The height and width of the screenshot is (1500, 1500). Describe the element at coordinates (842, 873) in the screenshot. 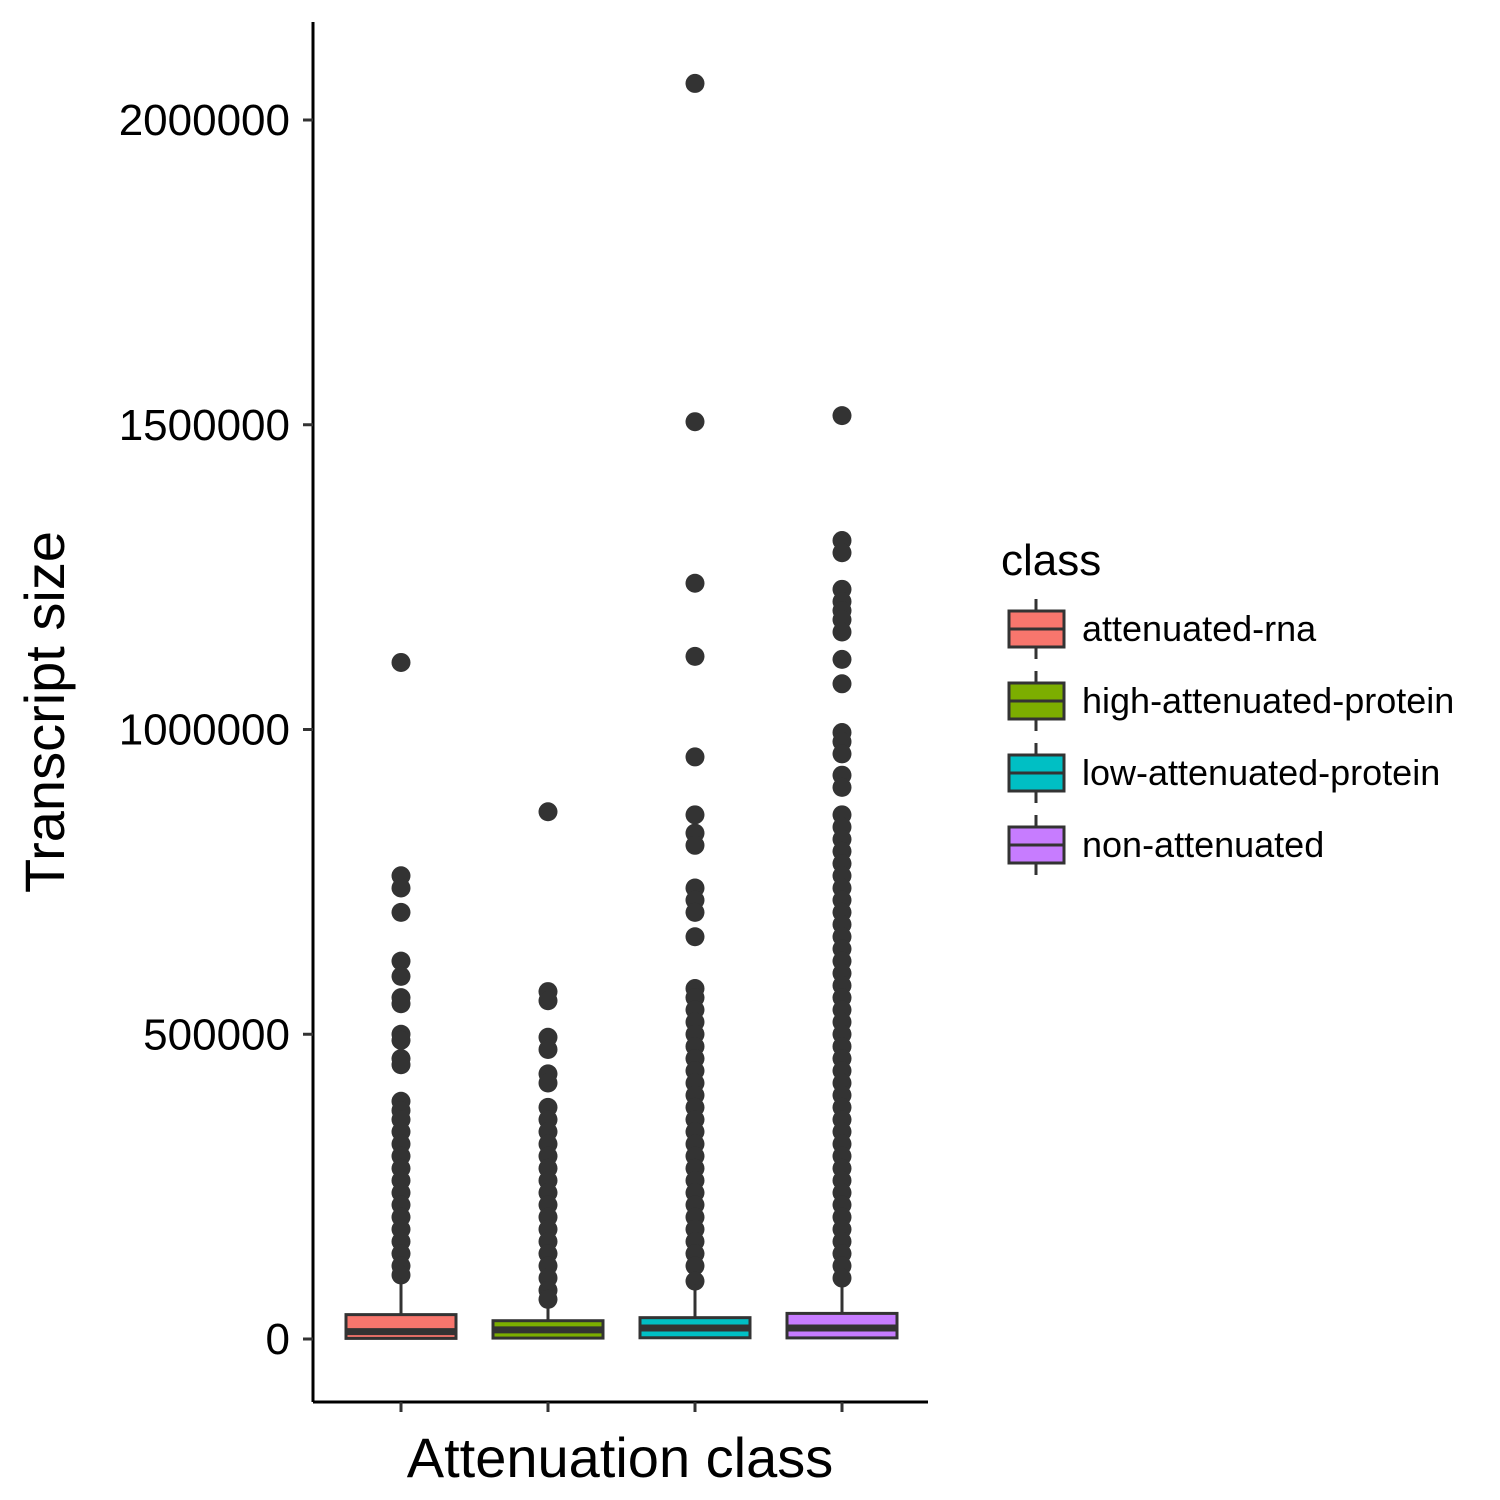

I see `box-group-non-attenuated` at that location.